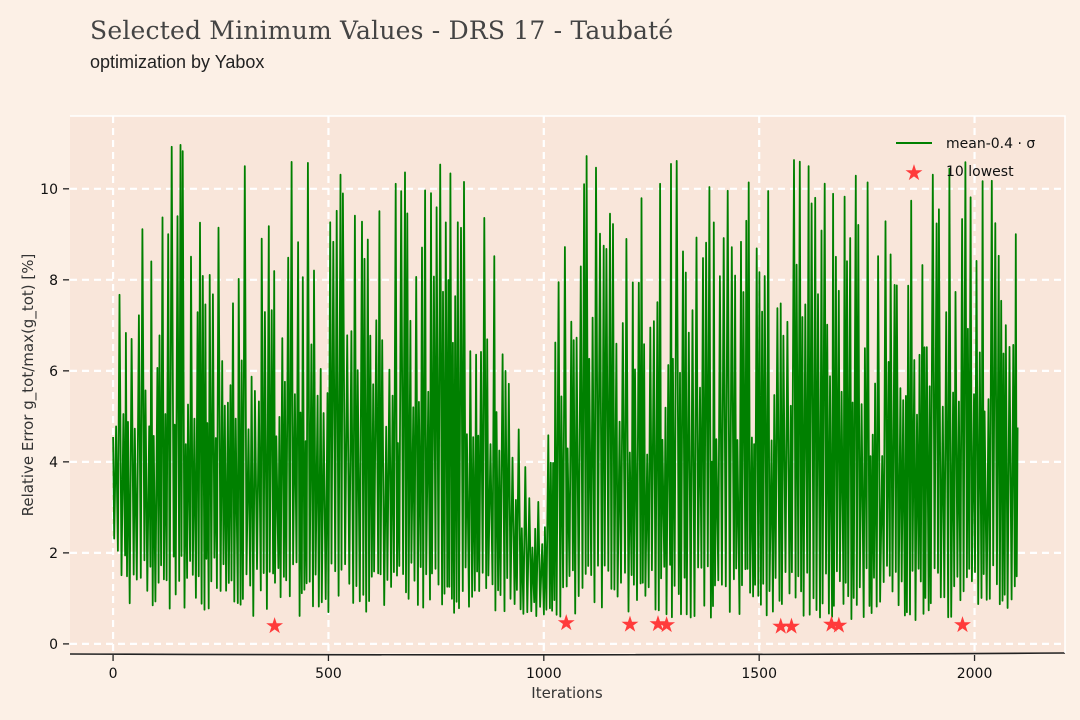 This screenshot has width=1080, height=720. Describe the element at coordinates (28, 385) in the screenshot. I see `y-axis-label: Relative Error g_tot/max(g_tot) [%]` at that location.